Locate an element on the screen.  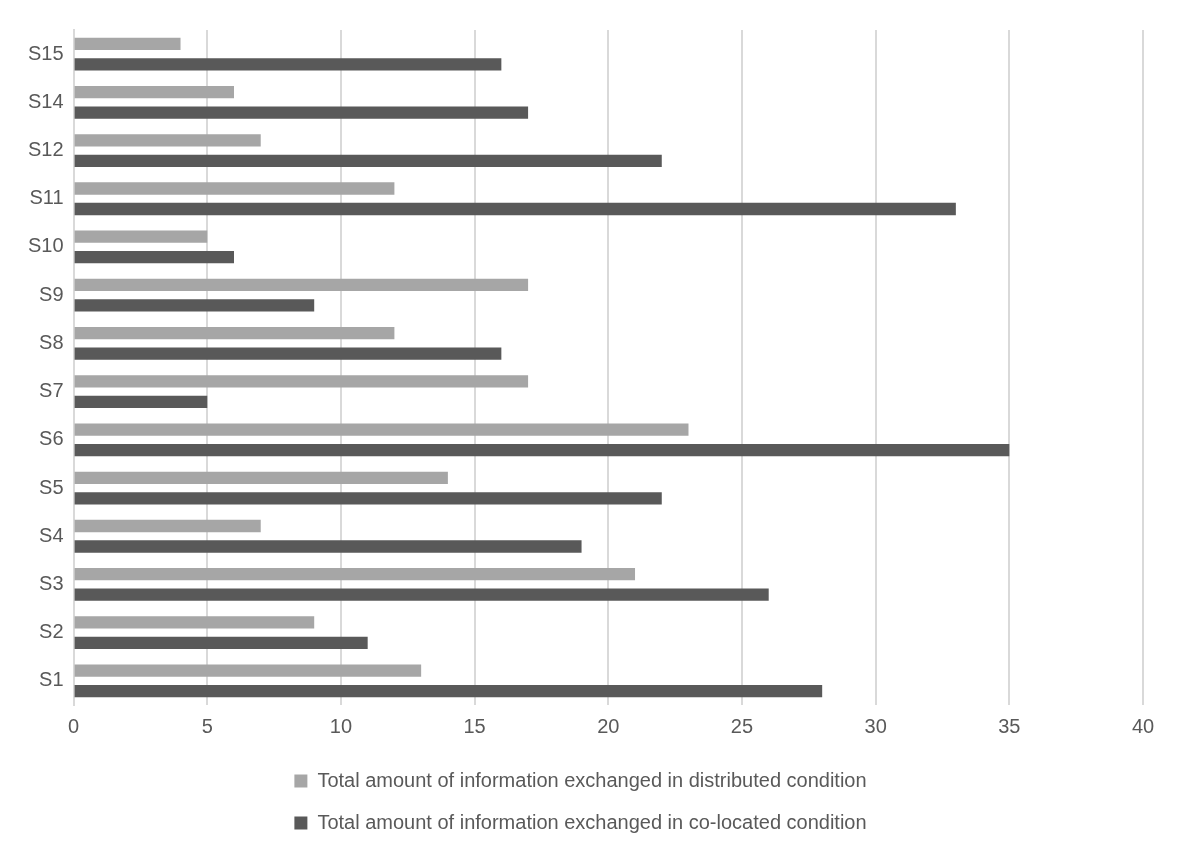
y-tick-label: S2 is located at coordinates (51, 631).